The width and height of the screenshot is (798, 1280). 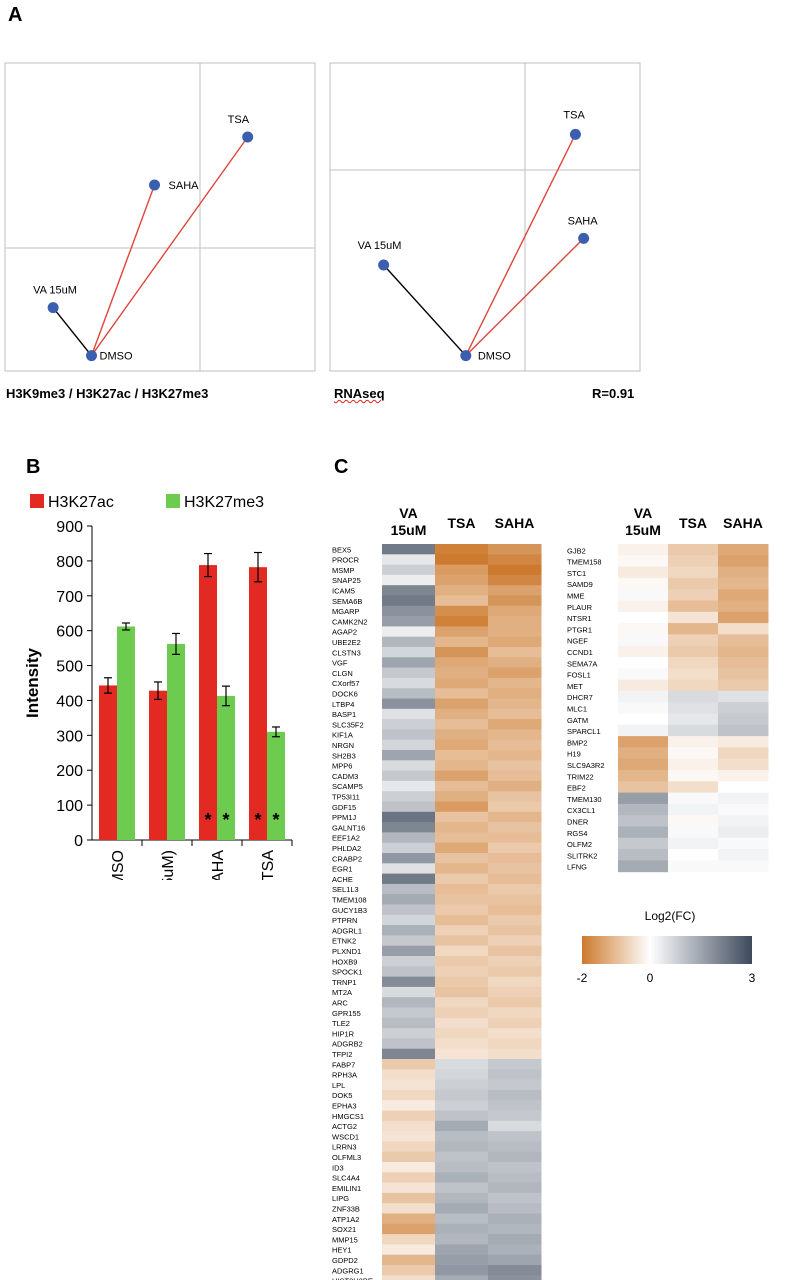 What do you see at coordinates (338, 1167) in the screenshot?
I see `gene-label-id3: ID3` at bounding box center [338, 1167].